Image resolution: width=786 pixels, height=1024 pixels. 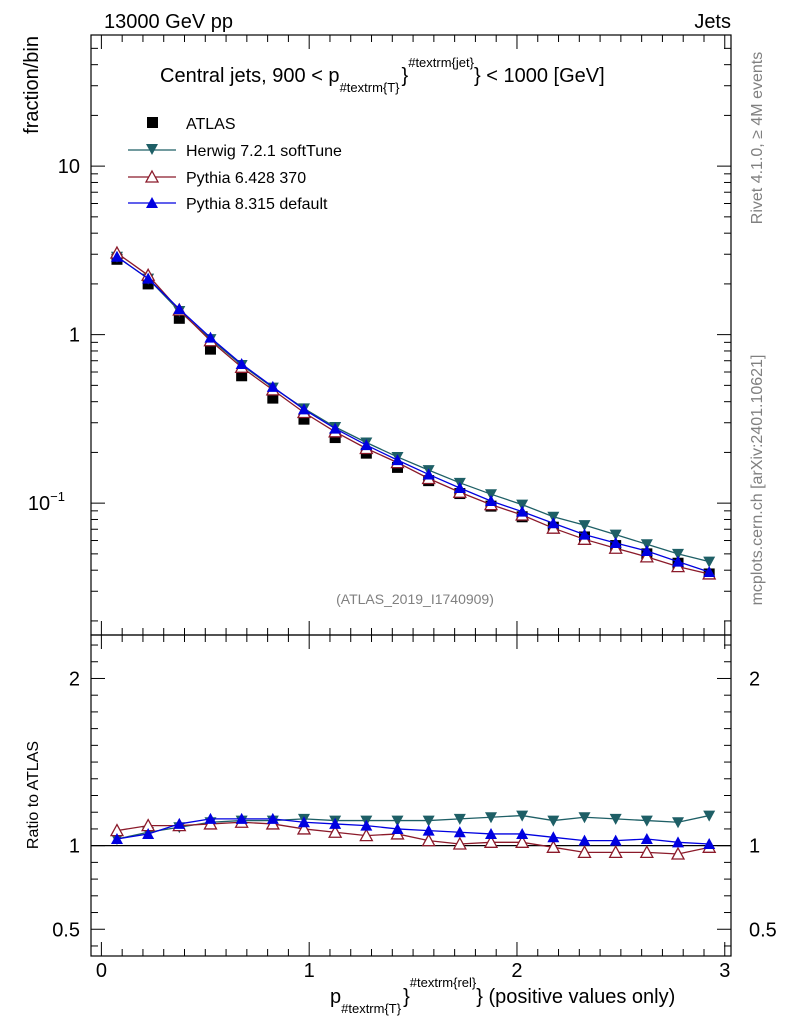 I want to click on xlabel-tail: } (positive values only), so click(x=575, y=997).